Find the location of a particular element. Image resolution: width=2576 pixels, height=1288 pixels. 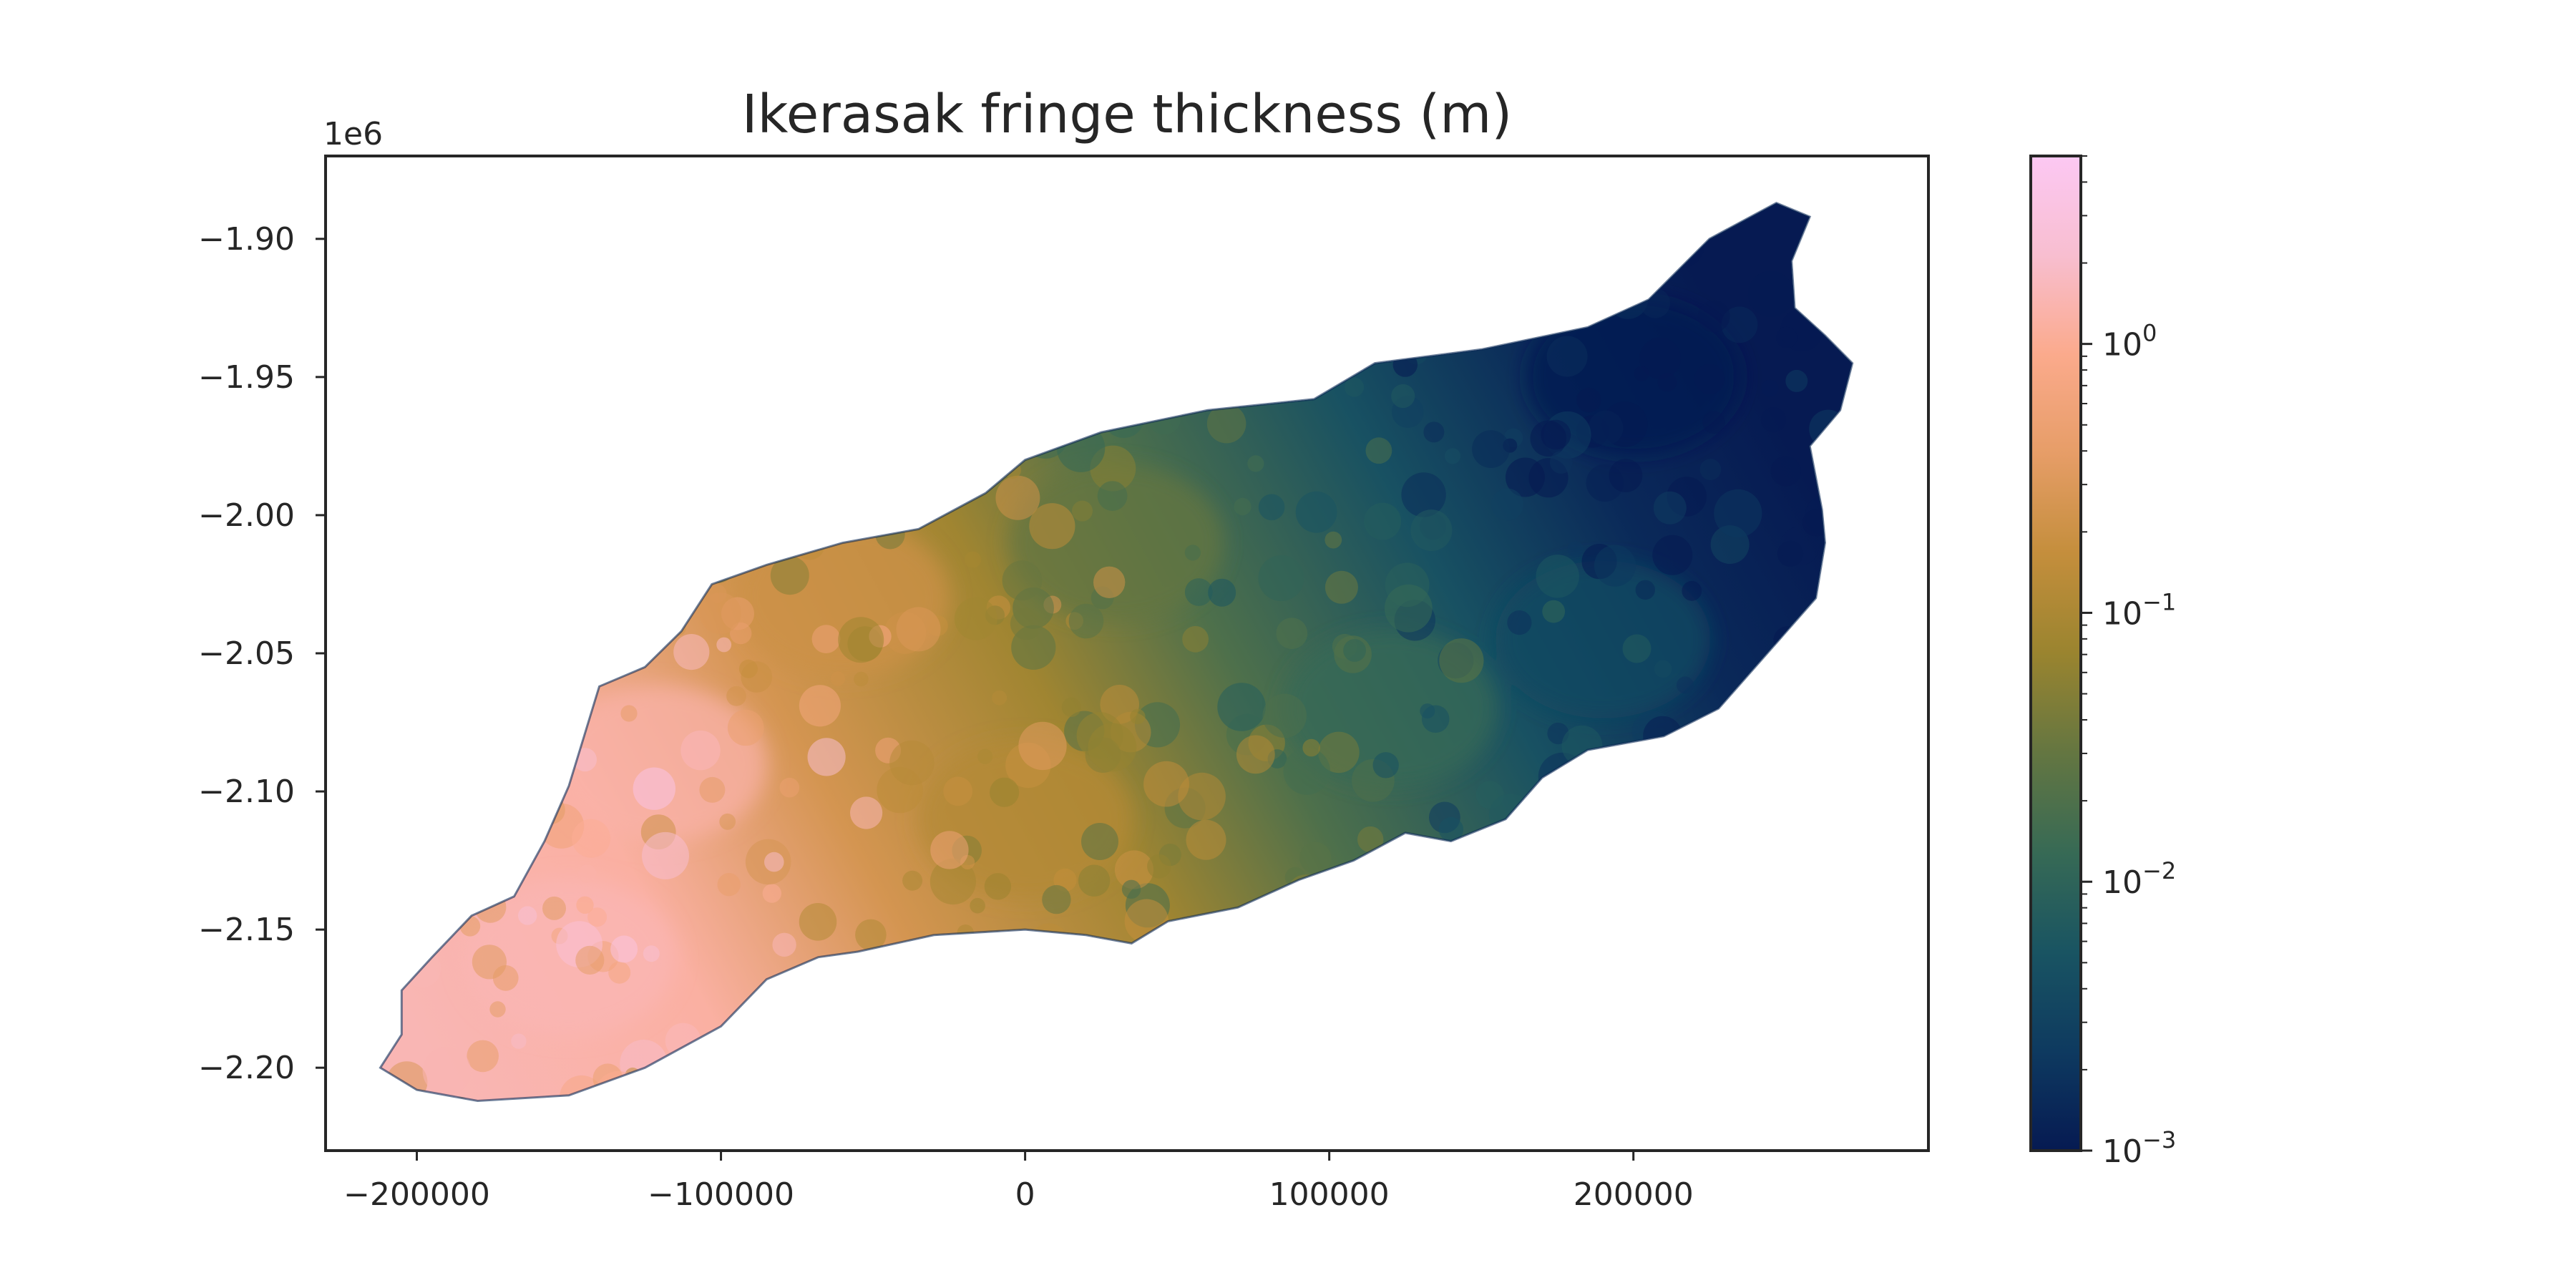

colorbar-tick-label: 10⁻³ is located at coordinates (2139, 1148).